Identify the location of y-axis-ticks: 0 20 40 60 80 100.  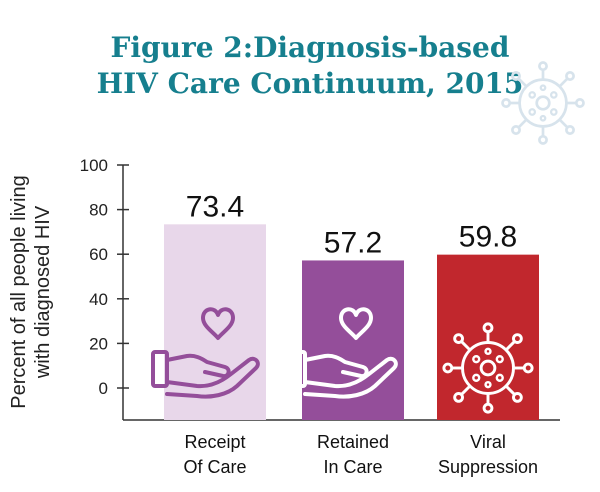
(104, 277).